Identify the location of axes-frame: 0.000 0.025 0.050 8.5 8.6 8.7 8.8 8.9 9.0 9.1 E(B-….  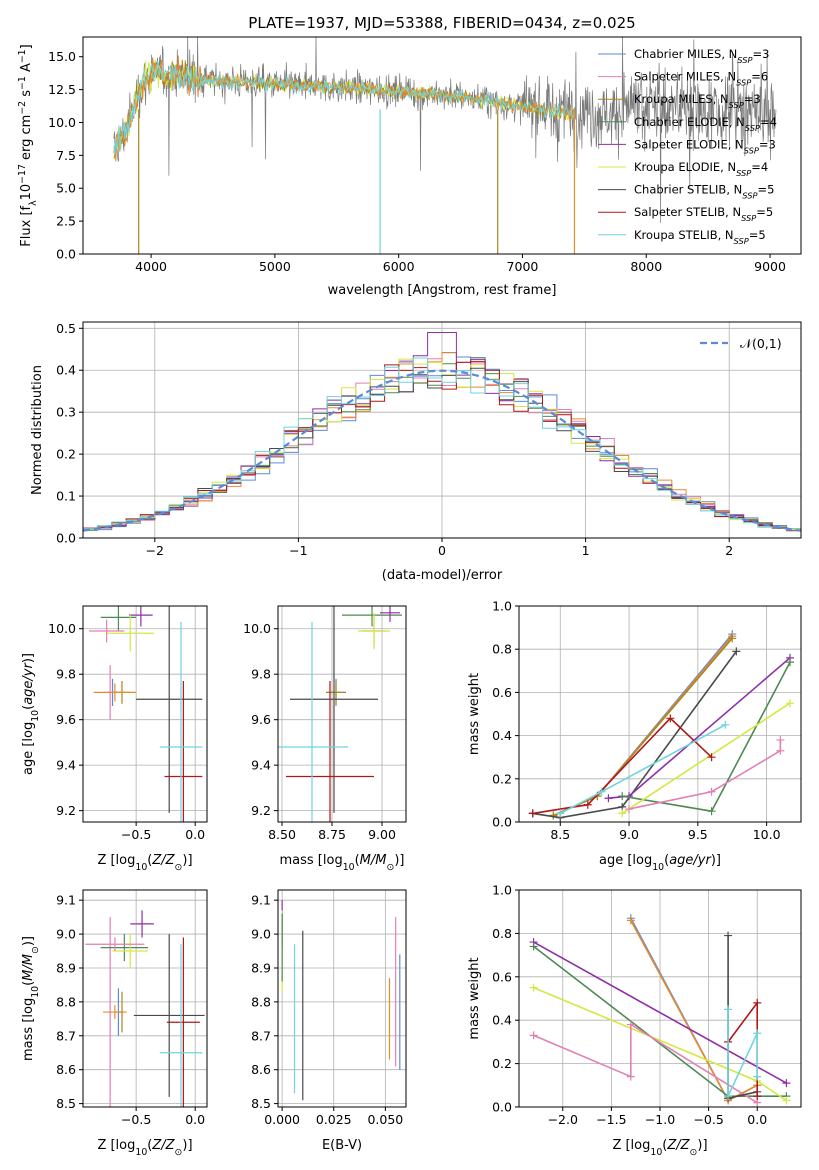
(329, 1021).